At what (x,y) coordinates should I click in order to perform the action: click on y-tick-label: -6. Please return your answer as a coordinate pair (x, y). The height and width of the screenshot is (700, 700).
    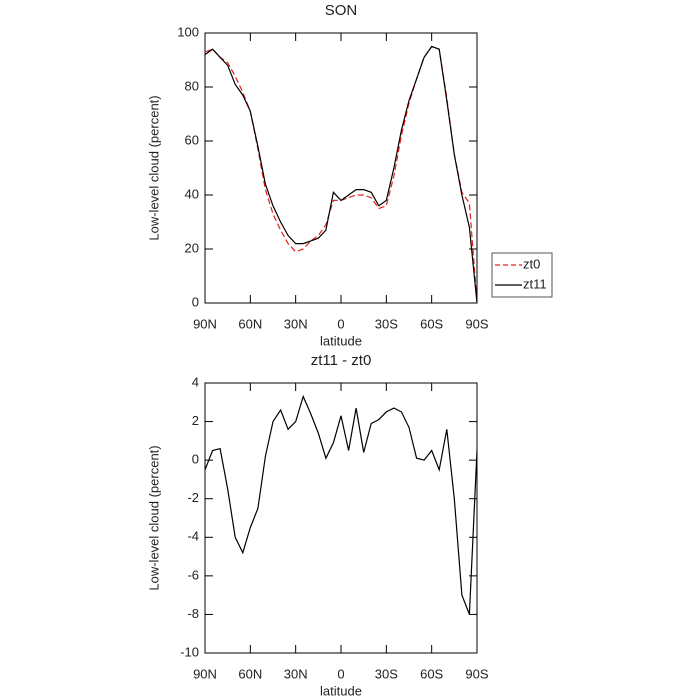
    Looking at the image, I should click on (193, 574).